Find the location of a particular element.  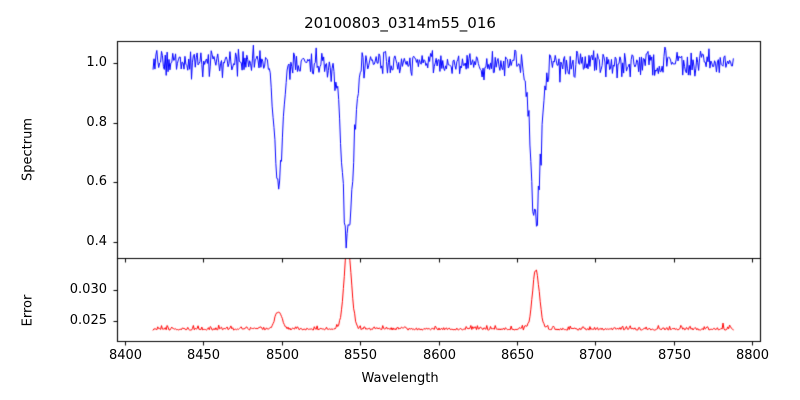

xtick-label: 8500 is located at coordinates (282, 355).